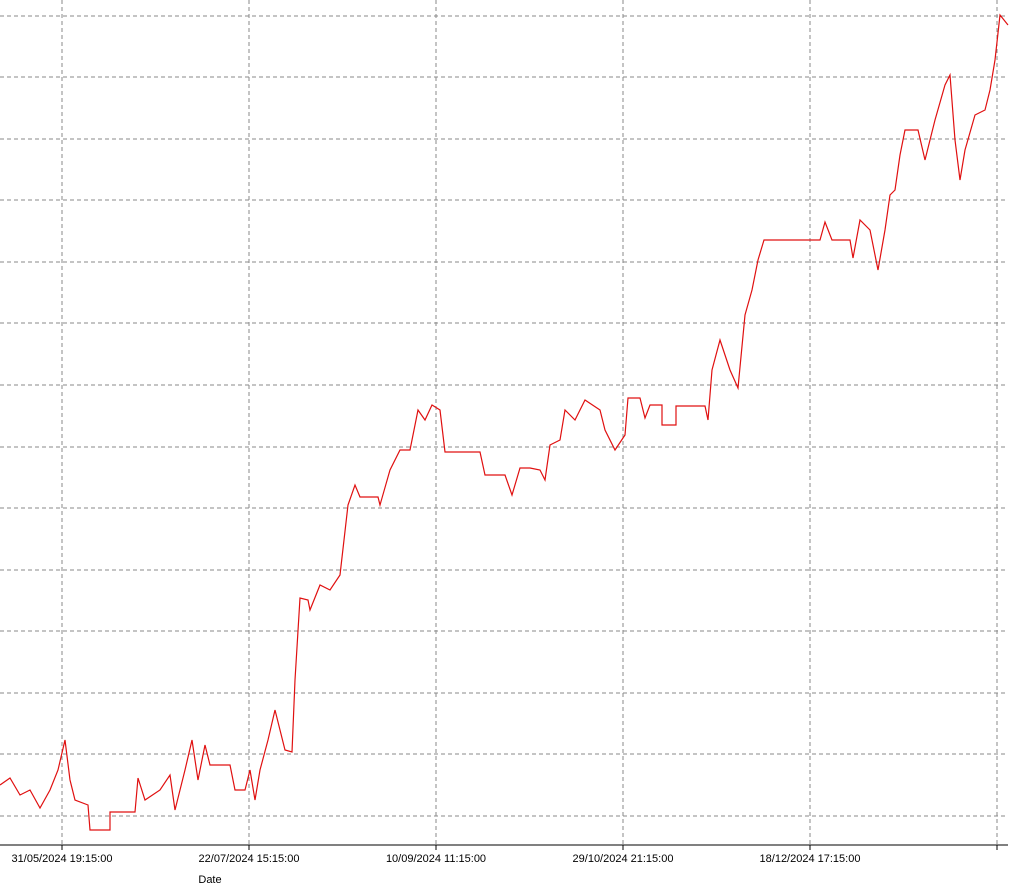 The width and height of the screenshot is (1016, 884). Describe the element at coordinates (436, 859) in the screenshot. I see `x-tick-label: 10/09/2024 11:15:00` at that location.